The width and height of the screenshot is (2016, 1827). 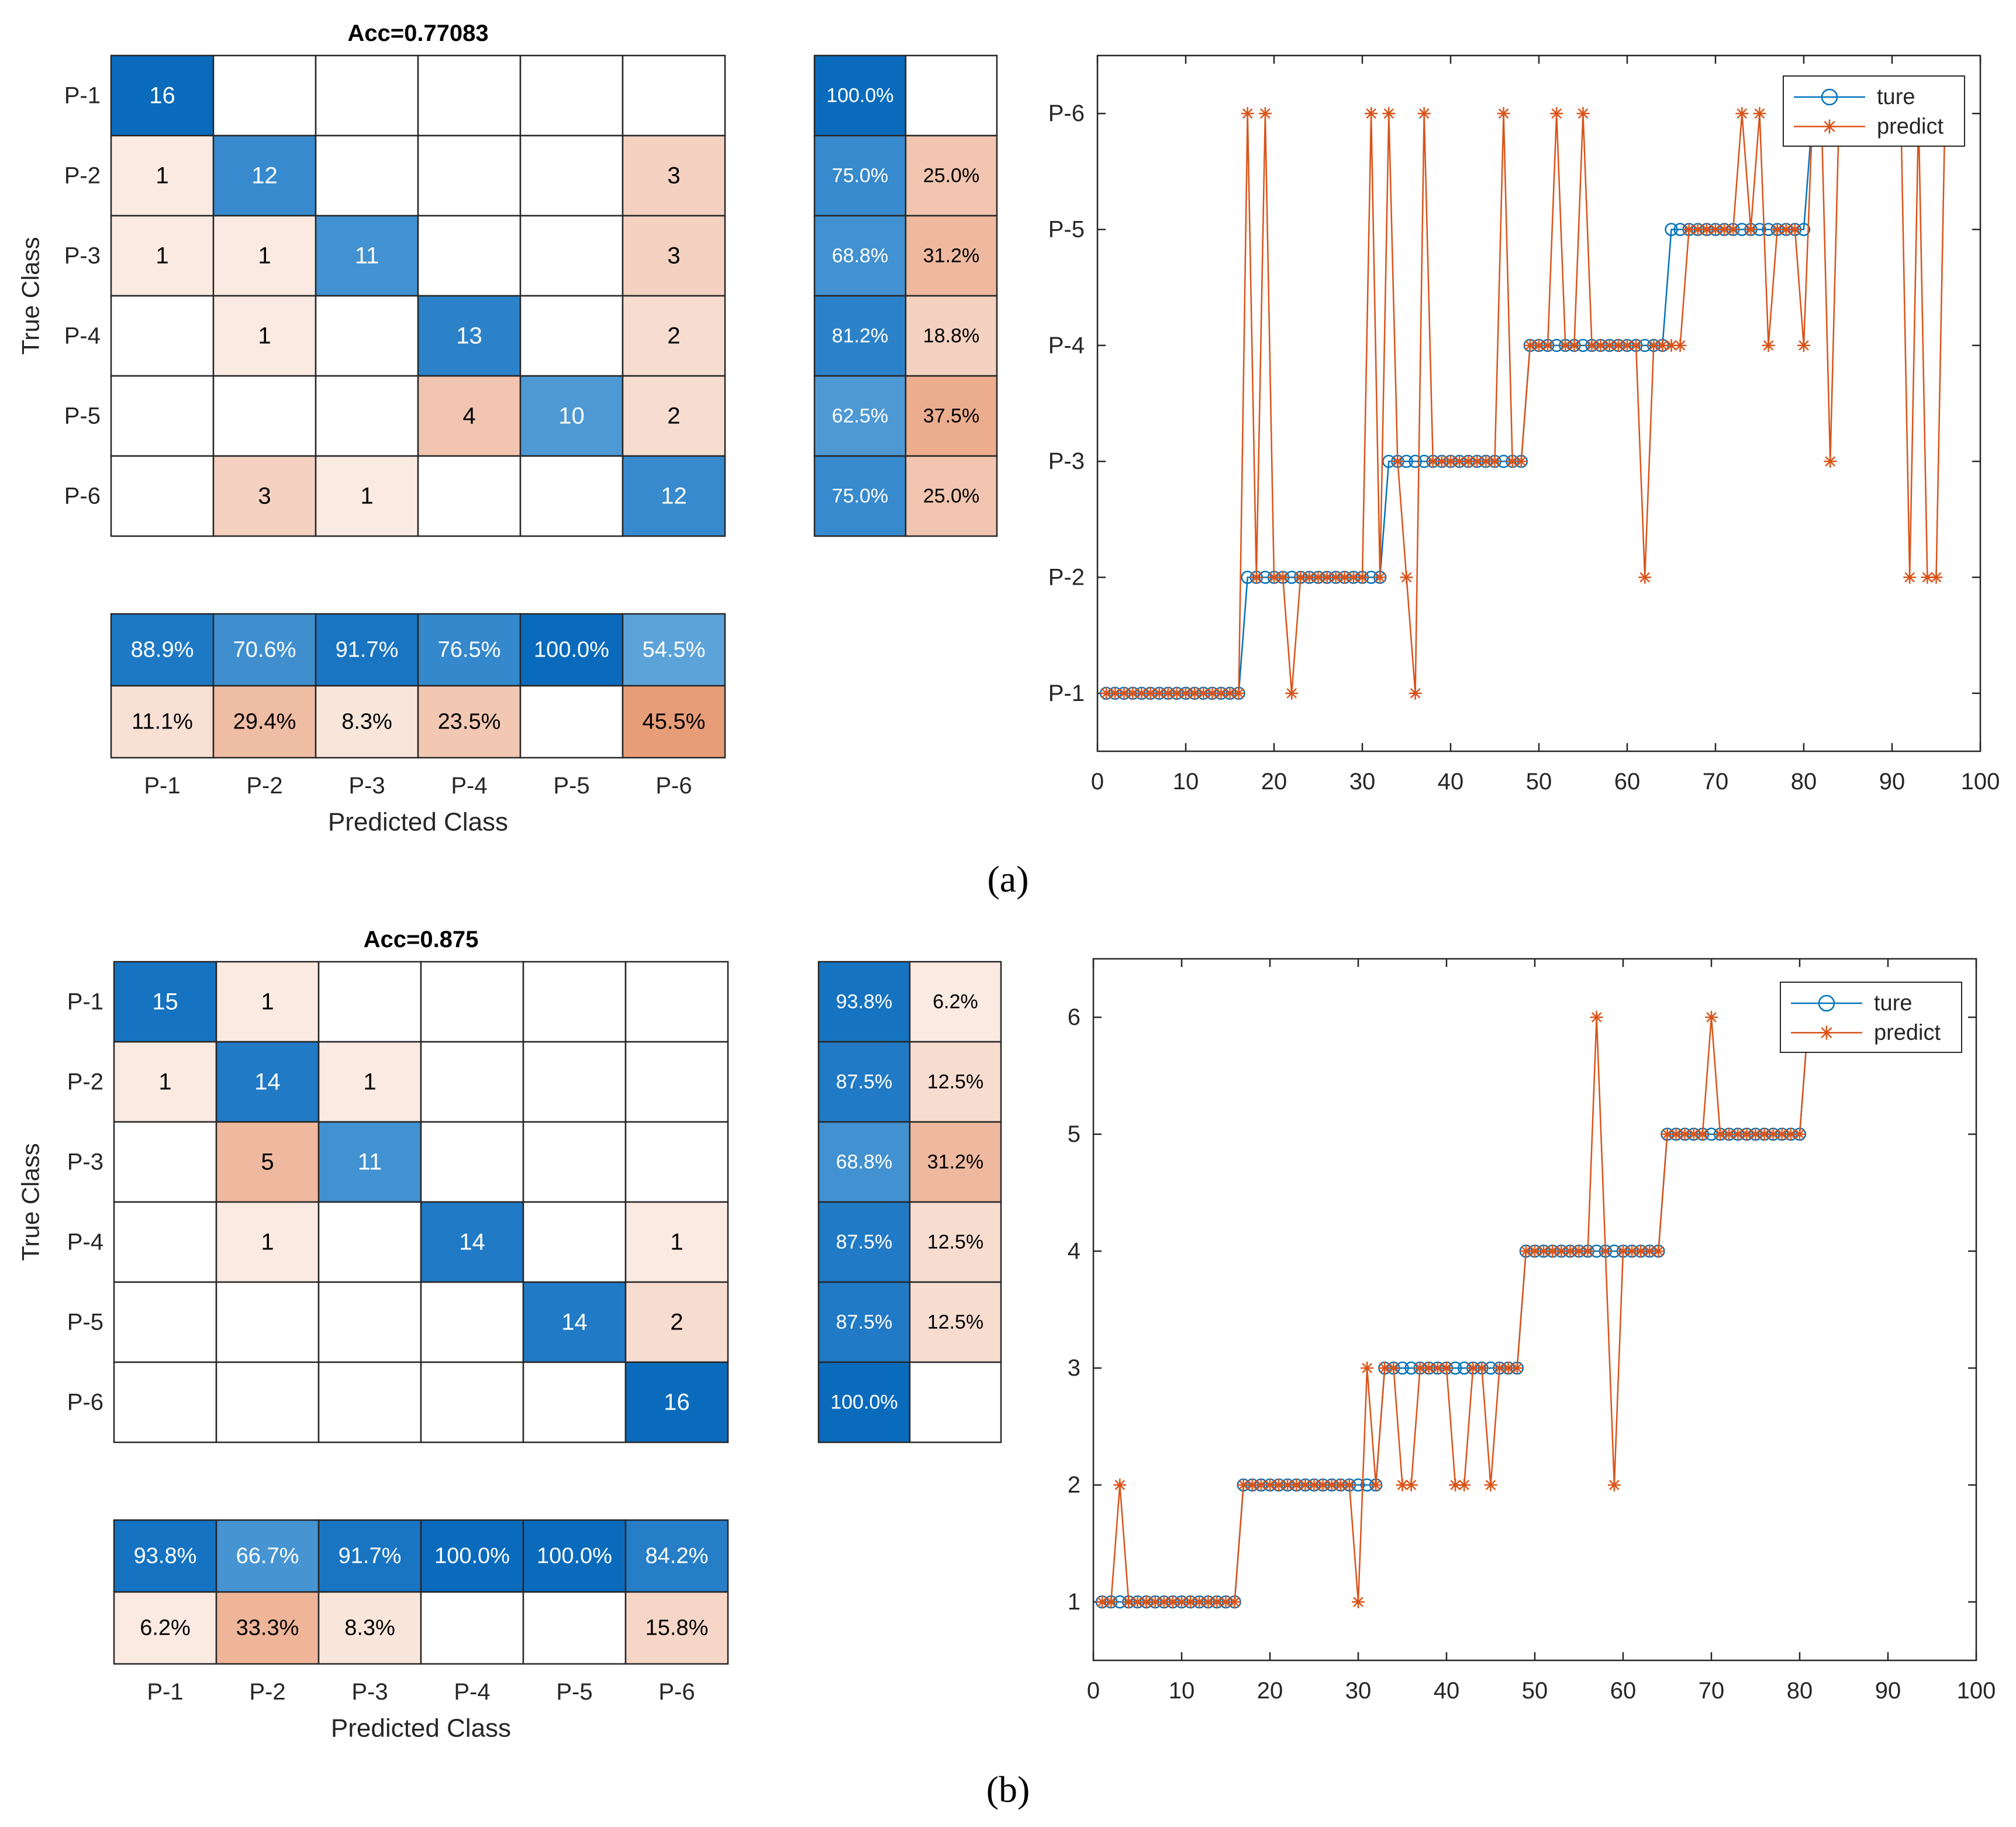 What do you see at coordinates (864, 1082) in the screenshot?
I see `row-summary-value: 87.5%` at bounding box center [864, 1082].